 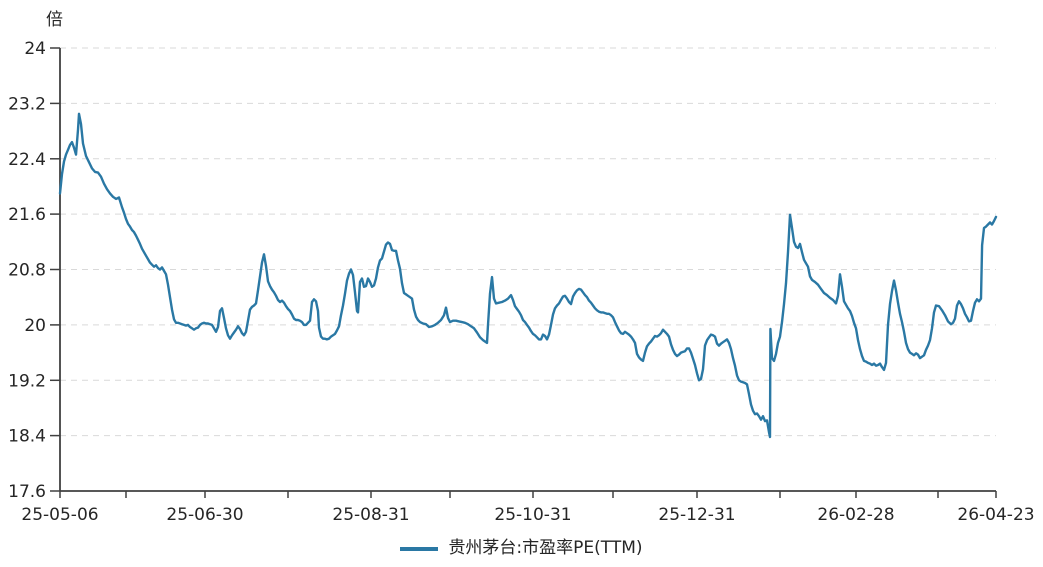 I want to click on y-tick-label: 17.6, so click(x=27, y=492).